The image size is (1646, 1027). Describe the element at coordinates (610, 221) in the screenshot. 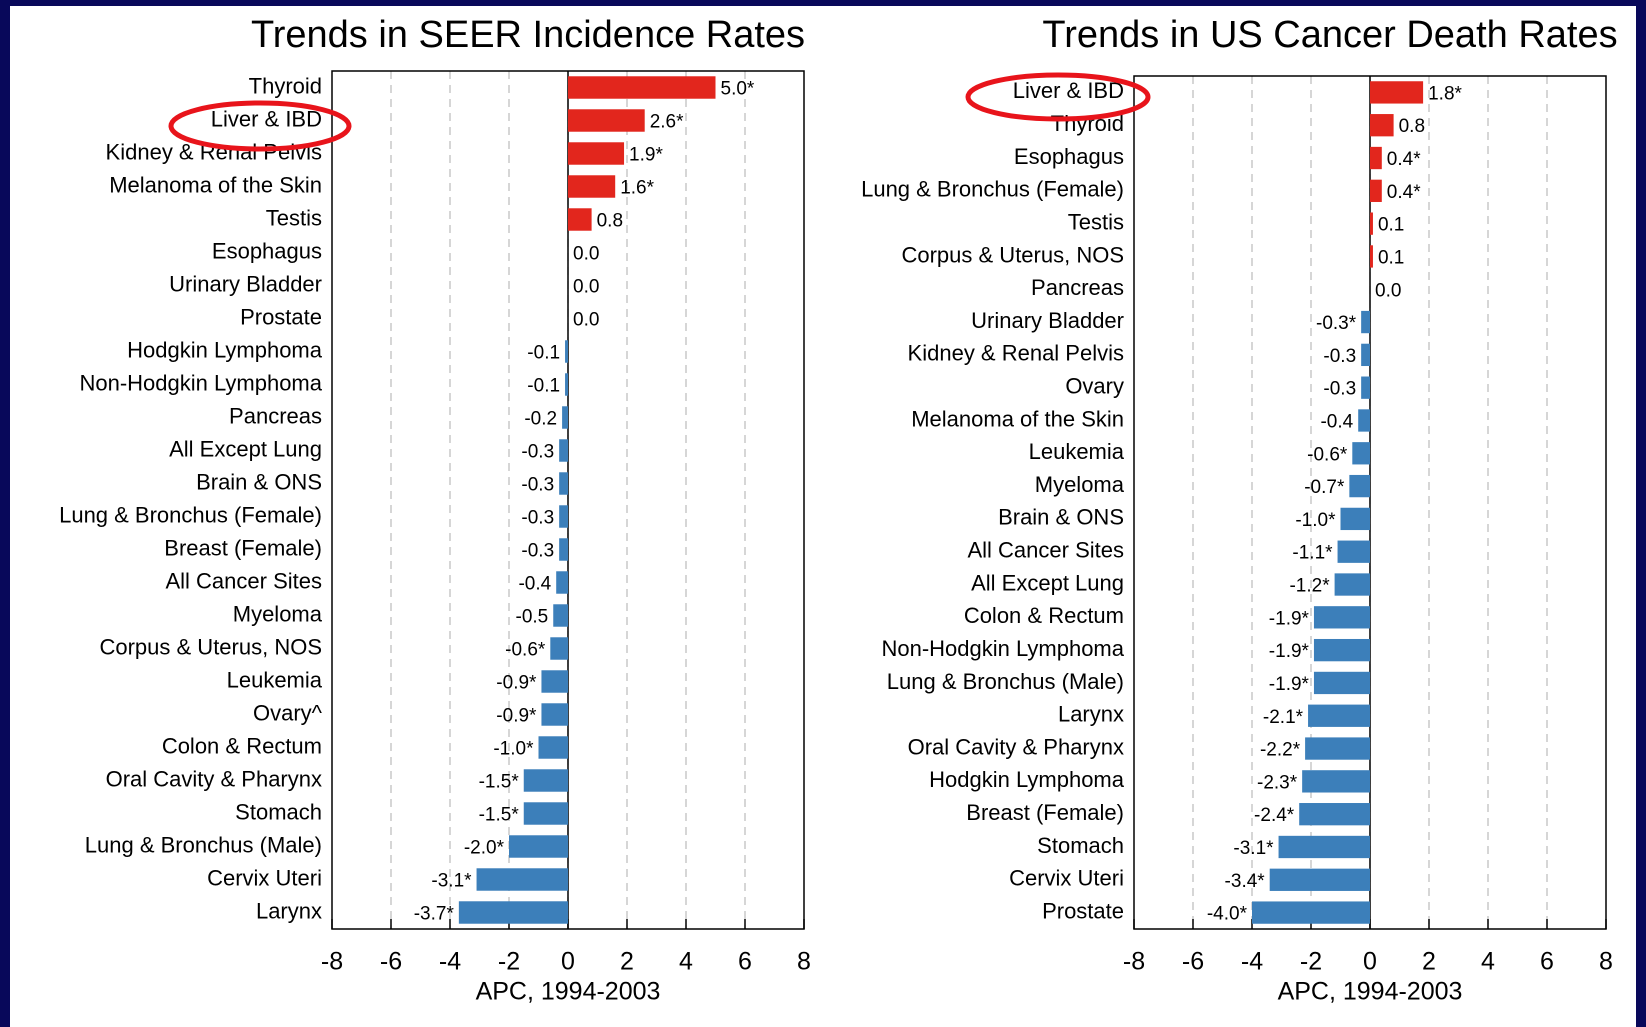

I see `value-label: 0.8` at that location.